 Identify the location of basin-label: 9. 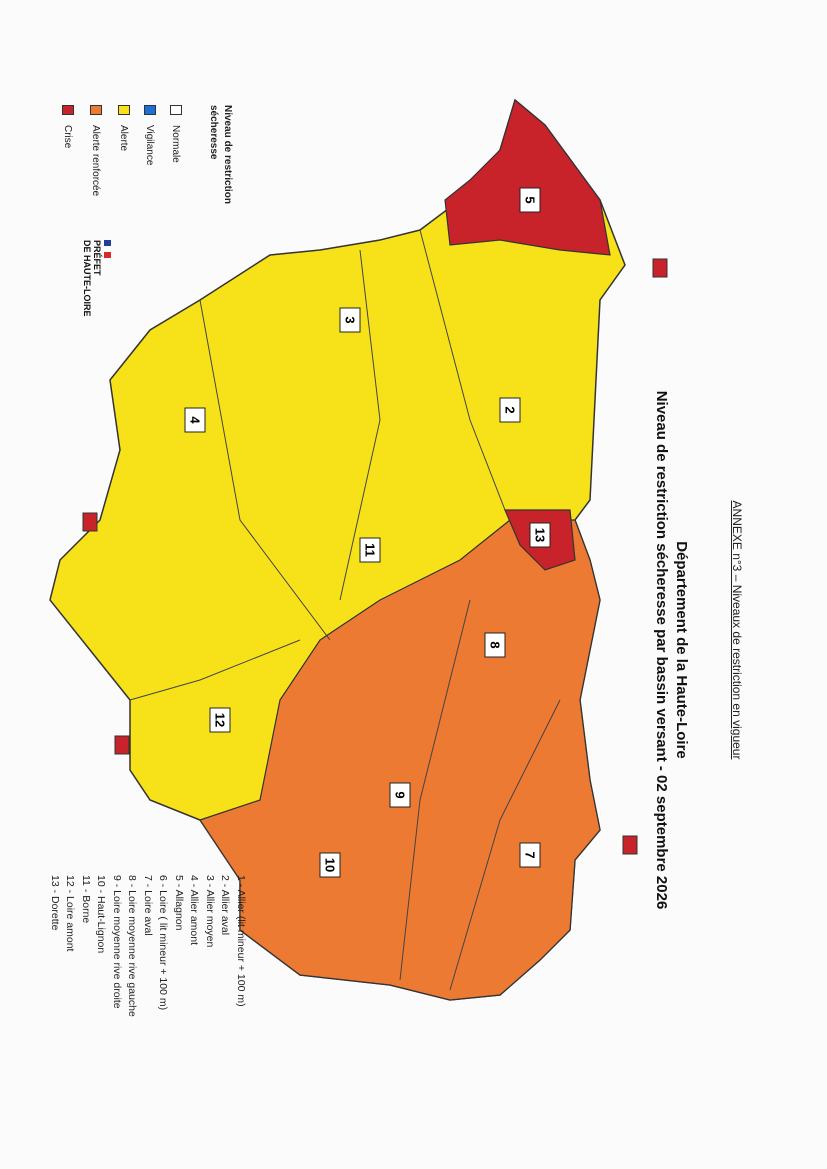
(400, 795).